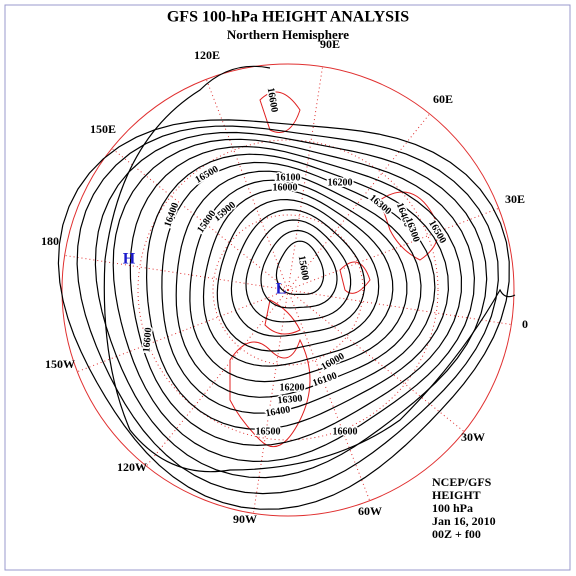 The image size is (576, 576). What do you see at coordinates (443, 99) in the screenshot?
I see `longitude-label: 60E` at bounding box center [443, 99].